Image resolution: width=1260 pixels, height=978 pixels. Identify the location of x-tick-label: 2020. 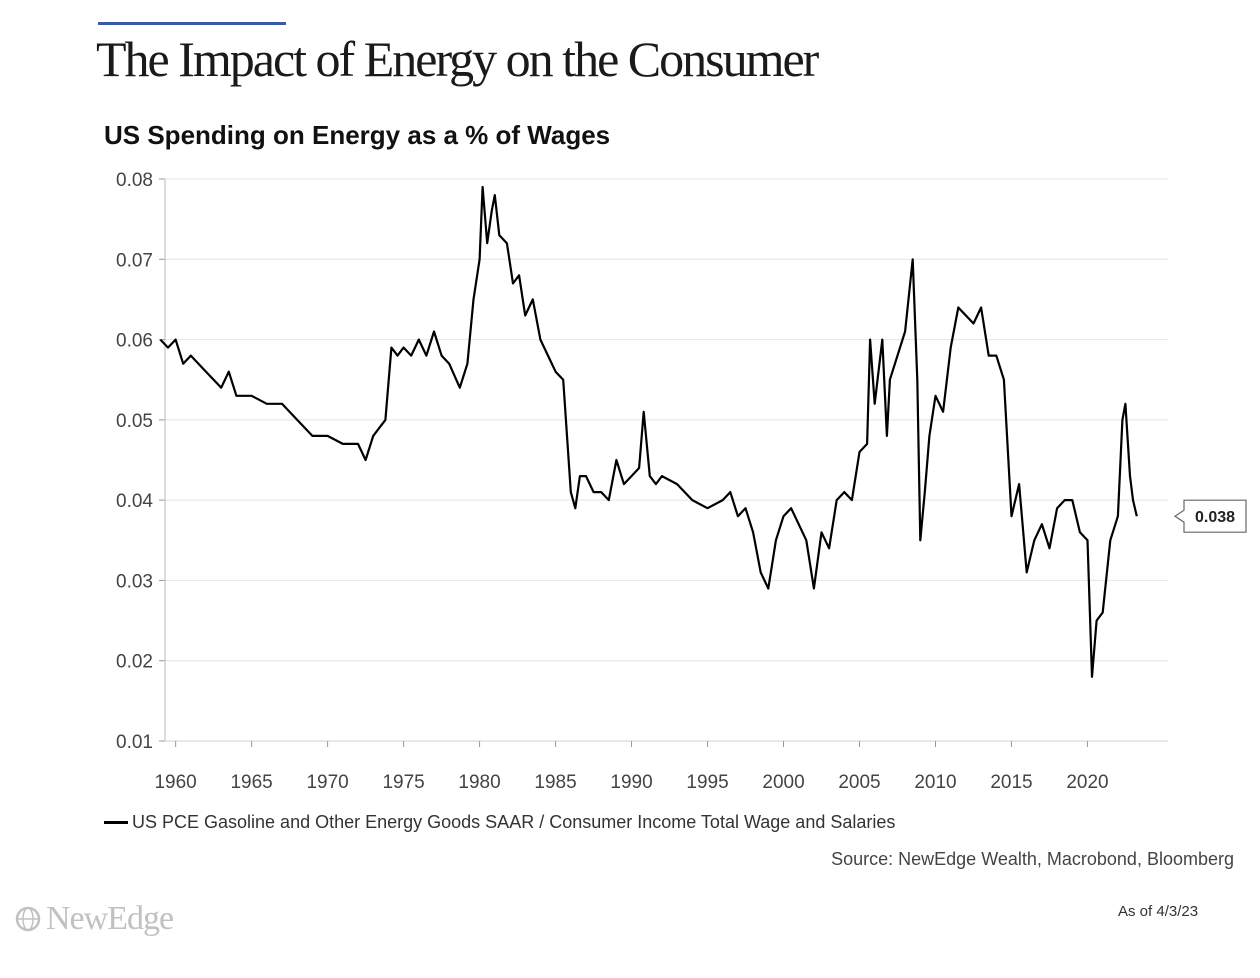
(1087, 782).